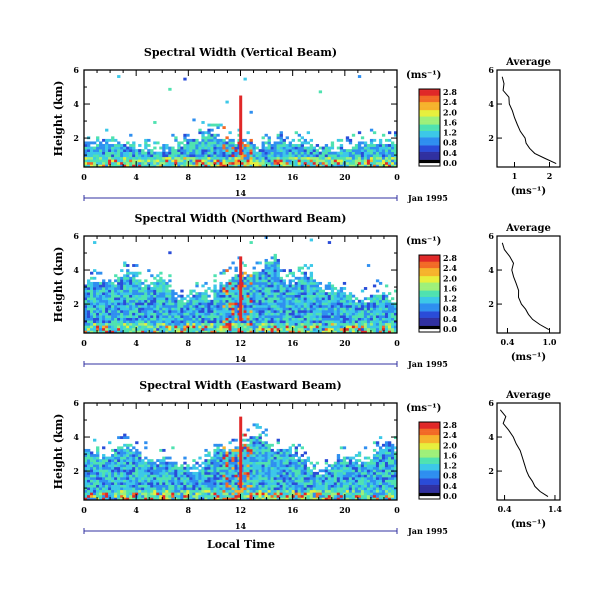 The height and width of the screenshot is (598, 615). What do you see at coordinates (528, 62) in the screenshot?
I see `profile-title: Average` at bounding box center [528, 62].